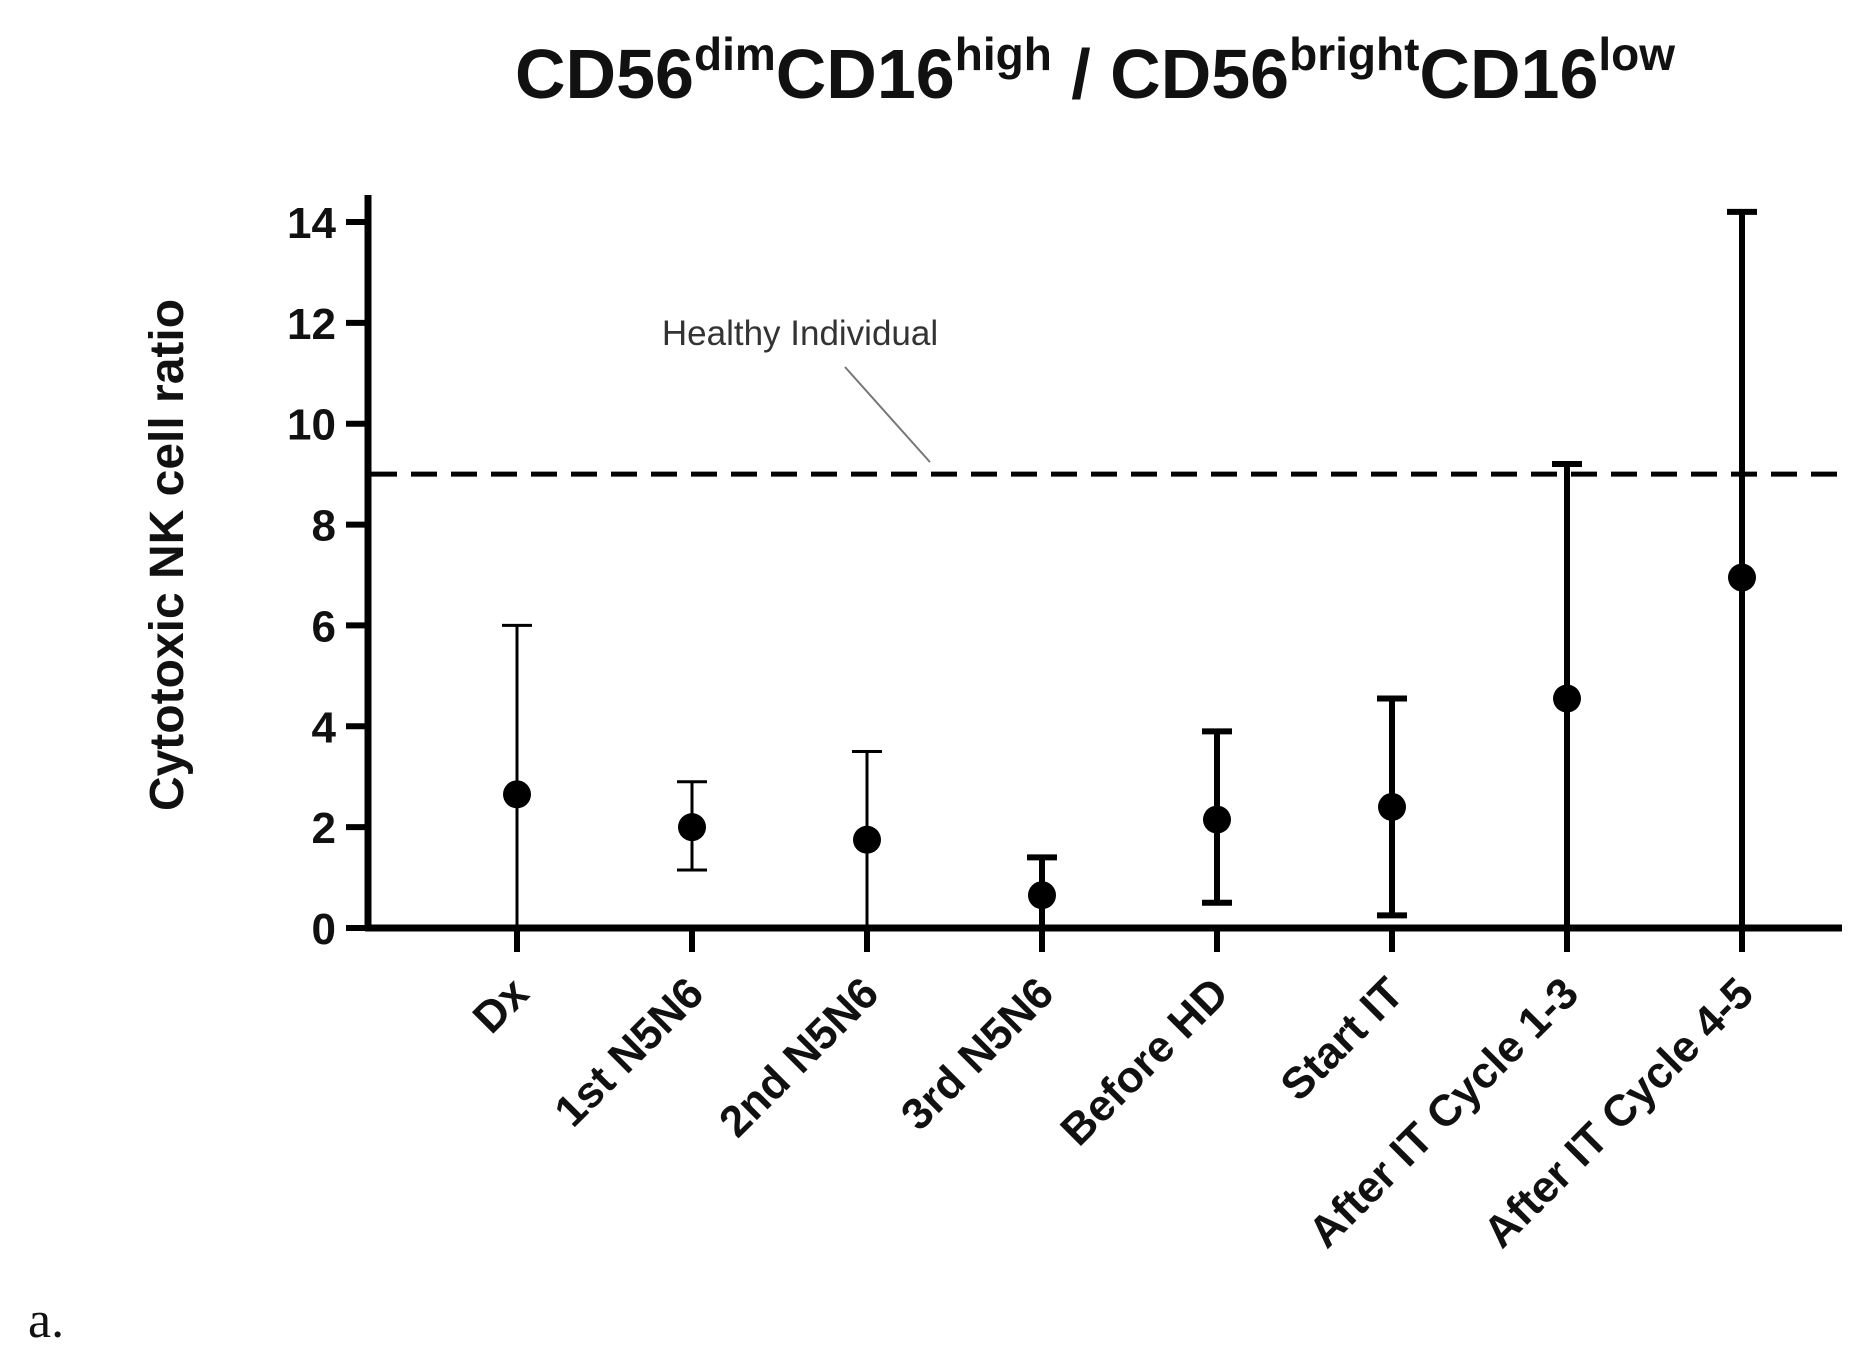 This screenshot has width=1869, height=1362. I want to click on x-tick-label: 2nd N5N6, so click(799, 1057).